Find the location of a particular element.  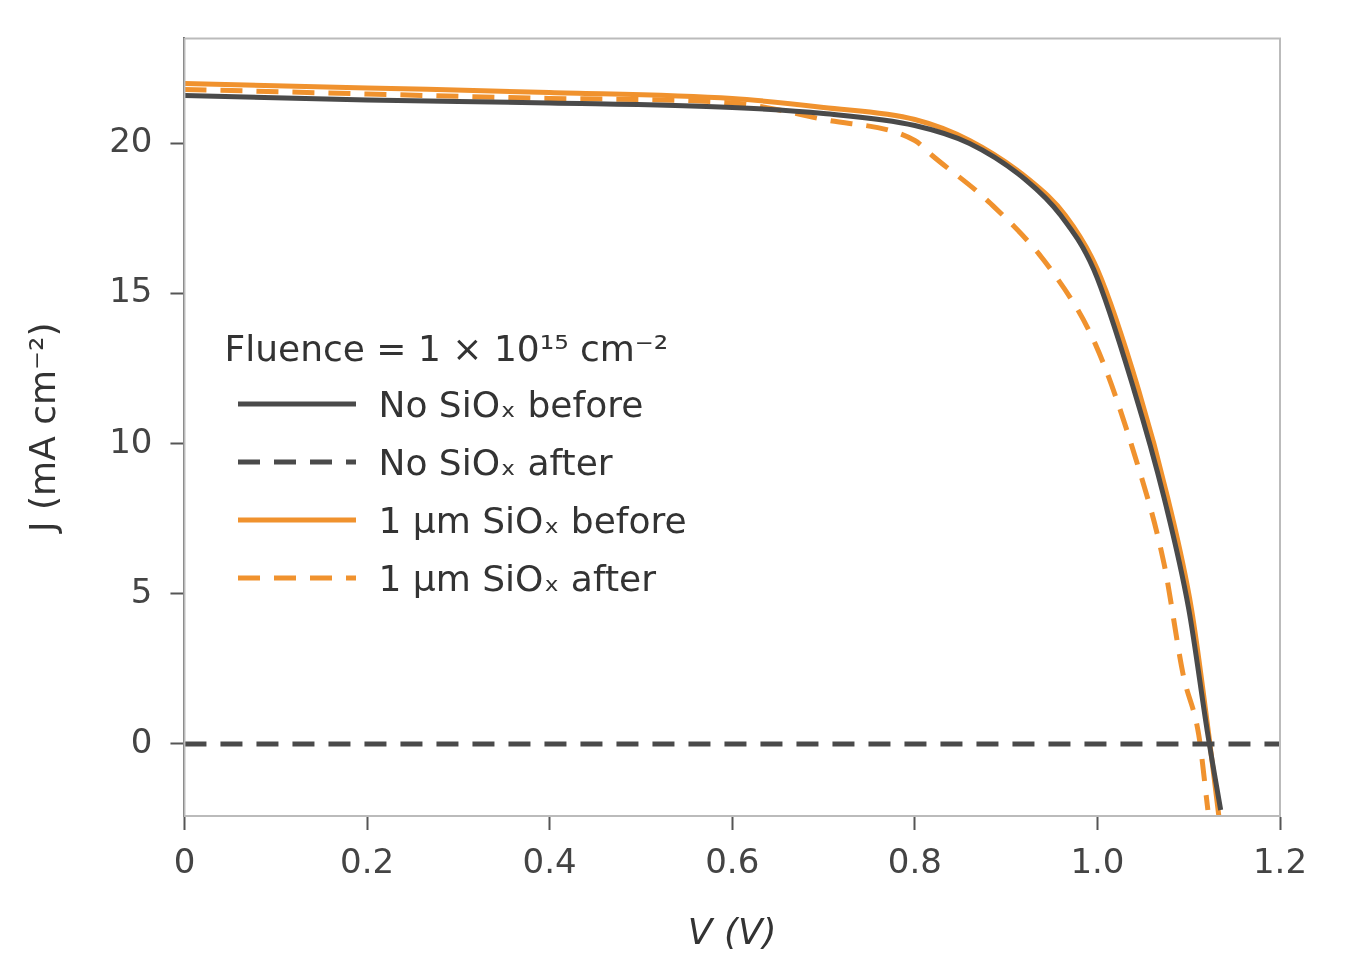

x-axis-title: V (V) is located at coordinates (732, 931).